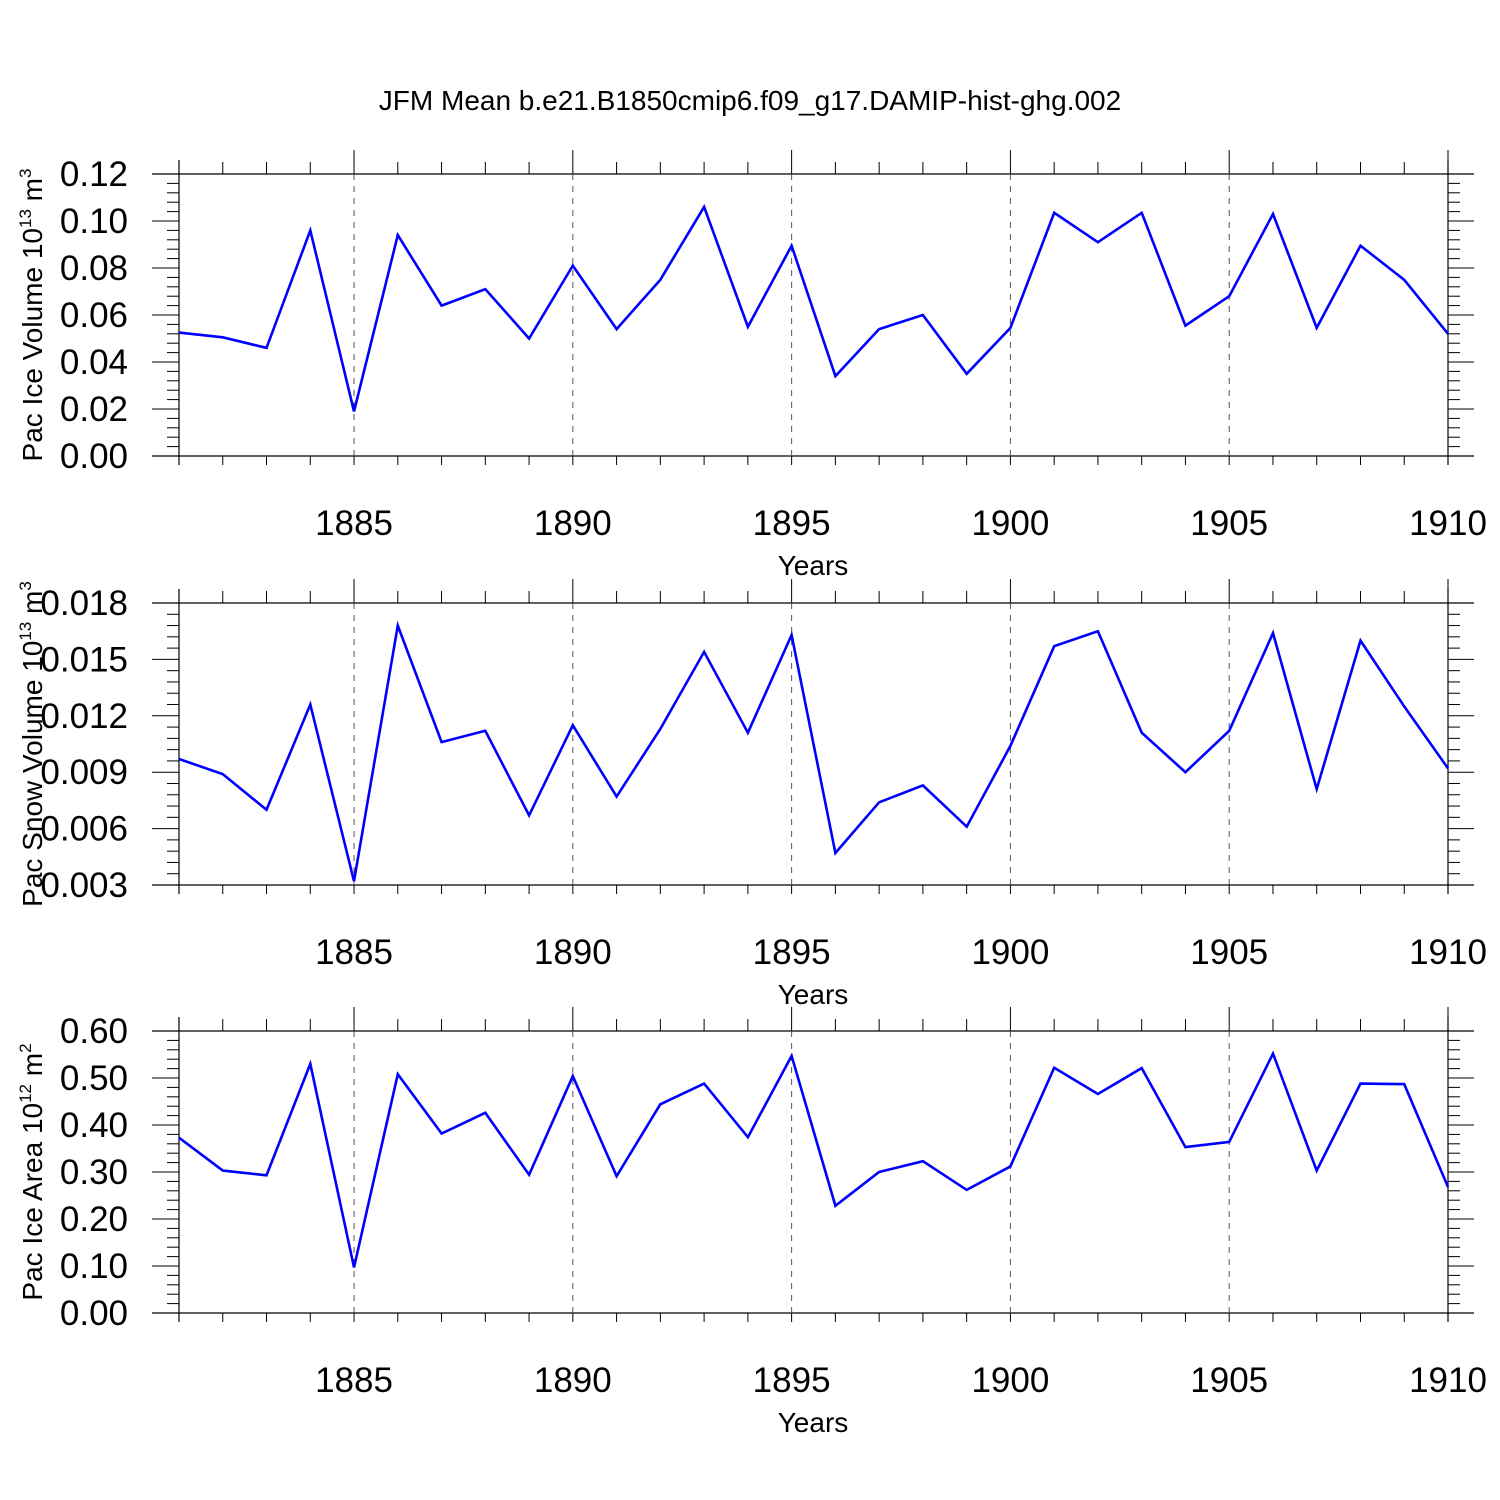 This screenshot has width=1500, height=1500. I want to click on y-tick-label: 0.02, so click(94, 409).